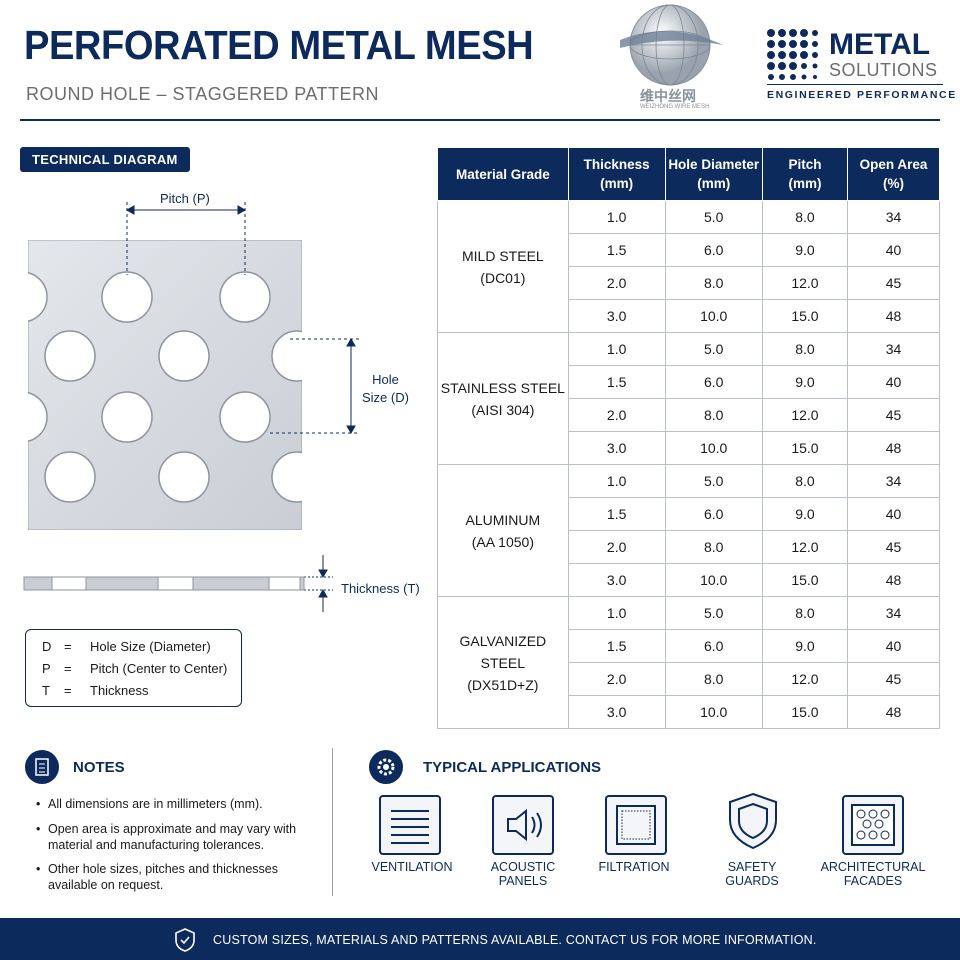 This screenshot has height=960, width=960. I want to click on hole-label: Hole Size (D), so click(385, 389).